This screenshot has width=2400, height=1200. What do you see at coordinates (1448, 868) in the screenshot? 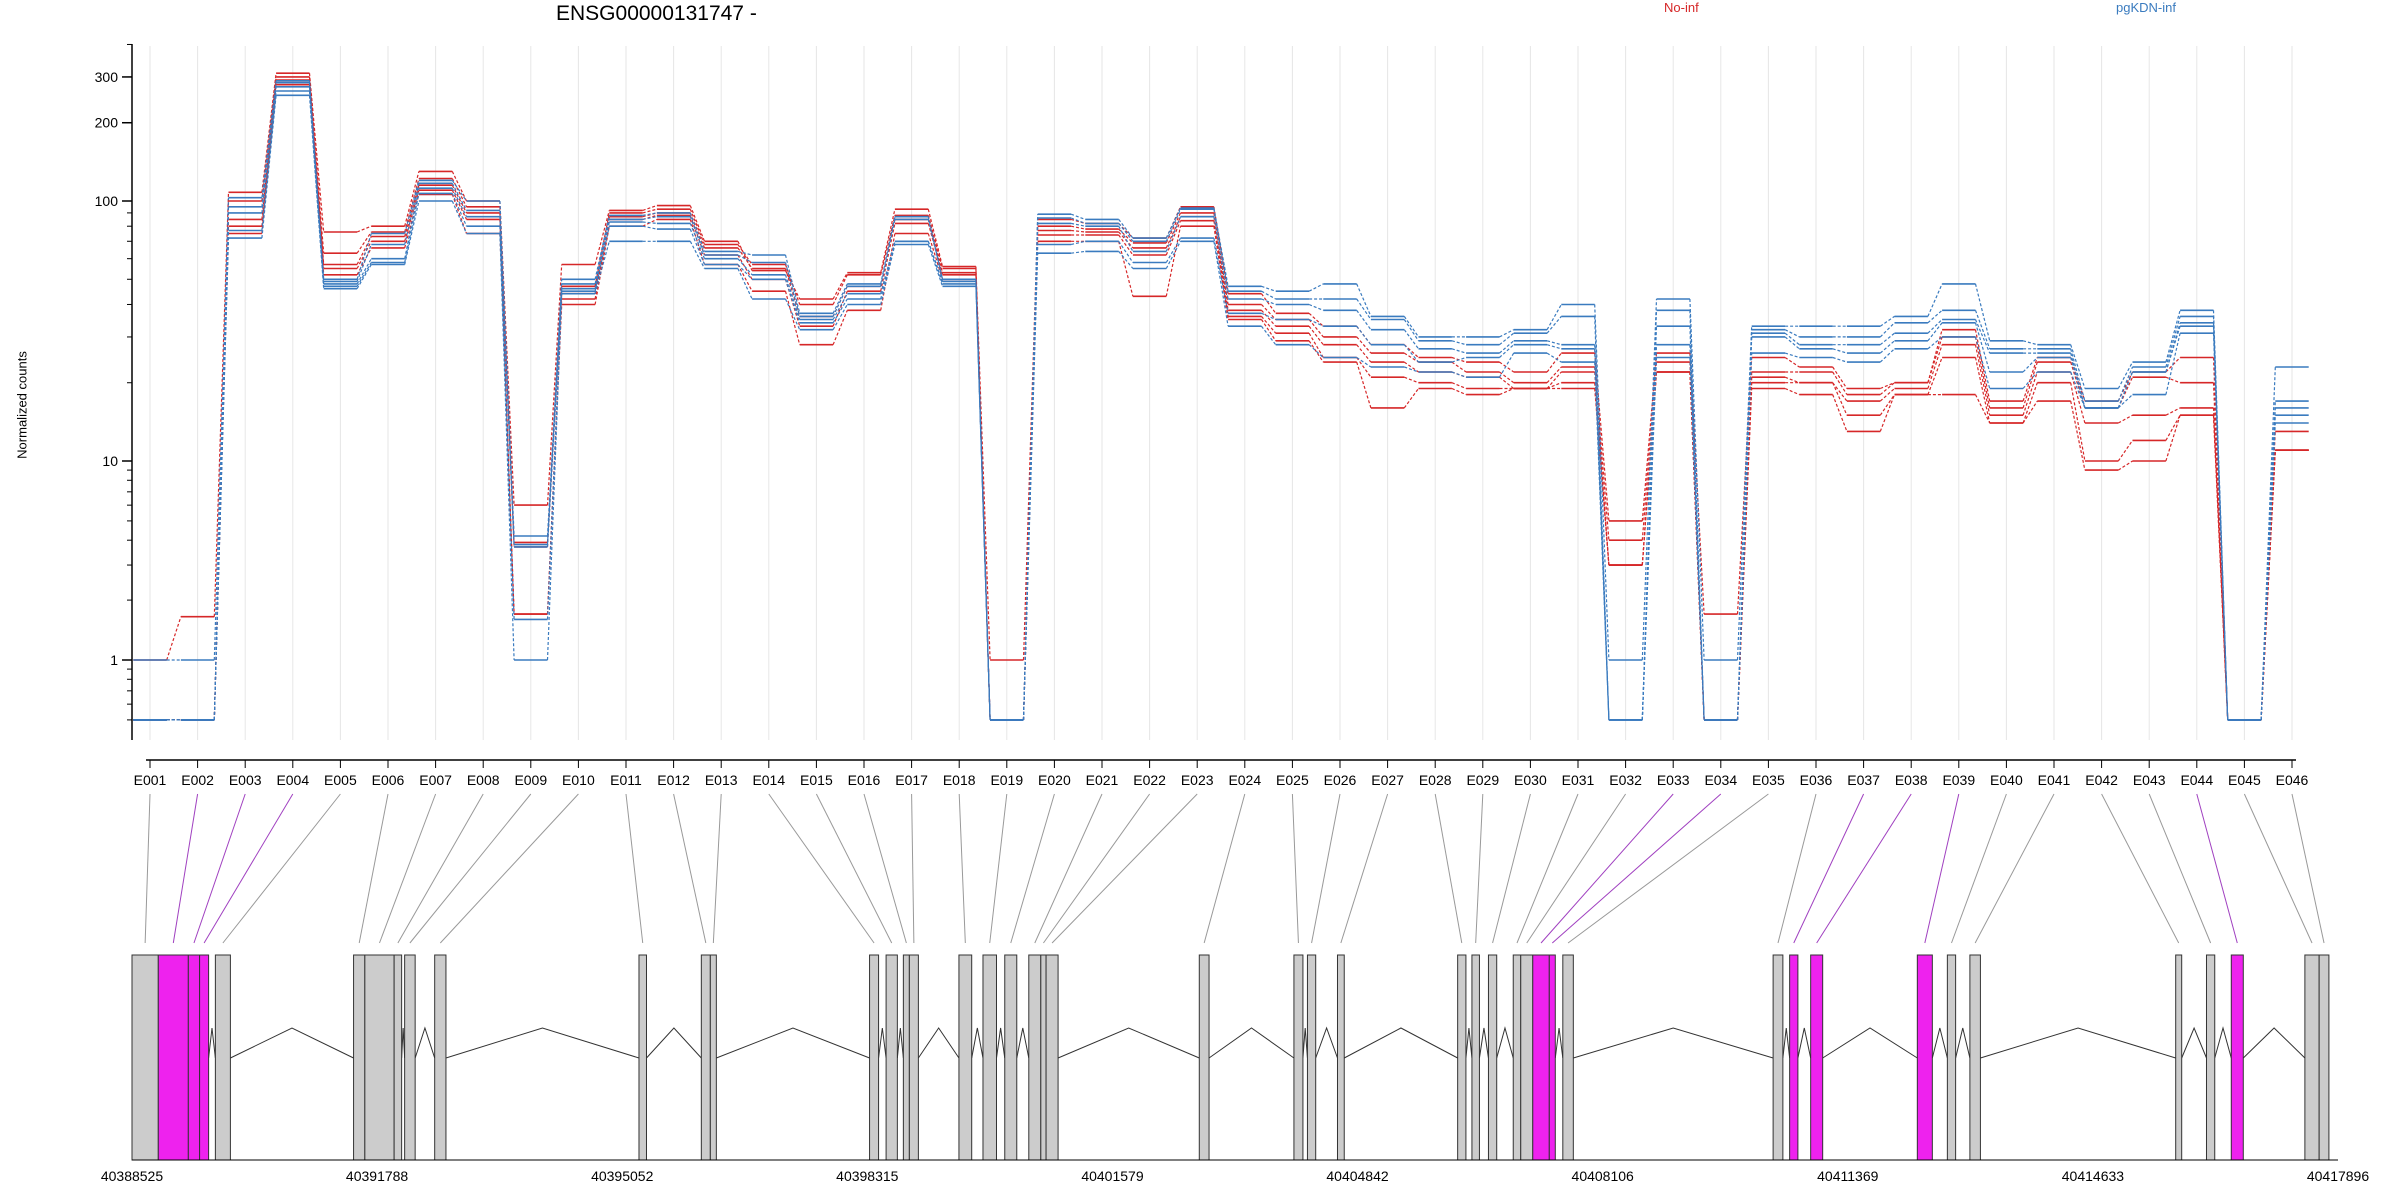
I see `connector-E028` at bounding box center [1448, 868].